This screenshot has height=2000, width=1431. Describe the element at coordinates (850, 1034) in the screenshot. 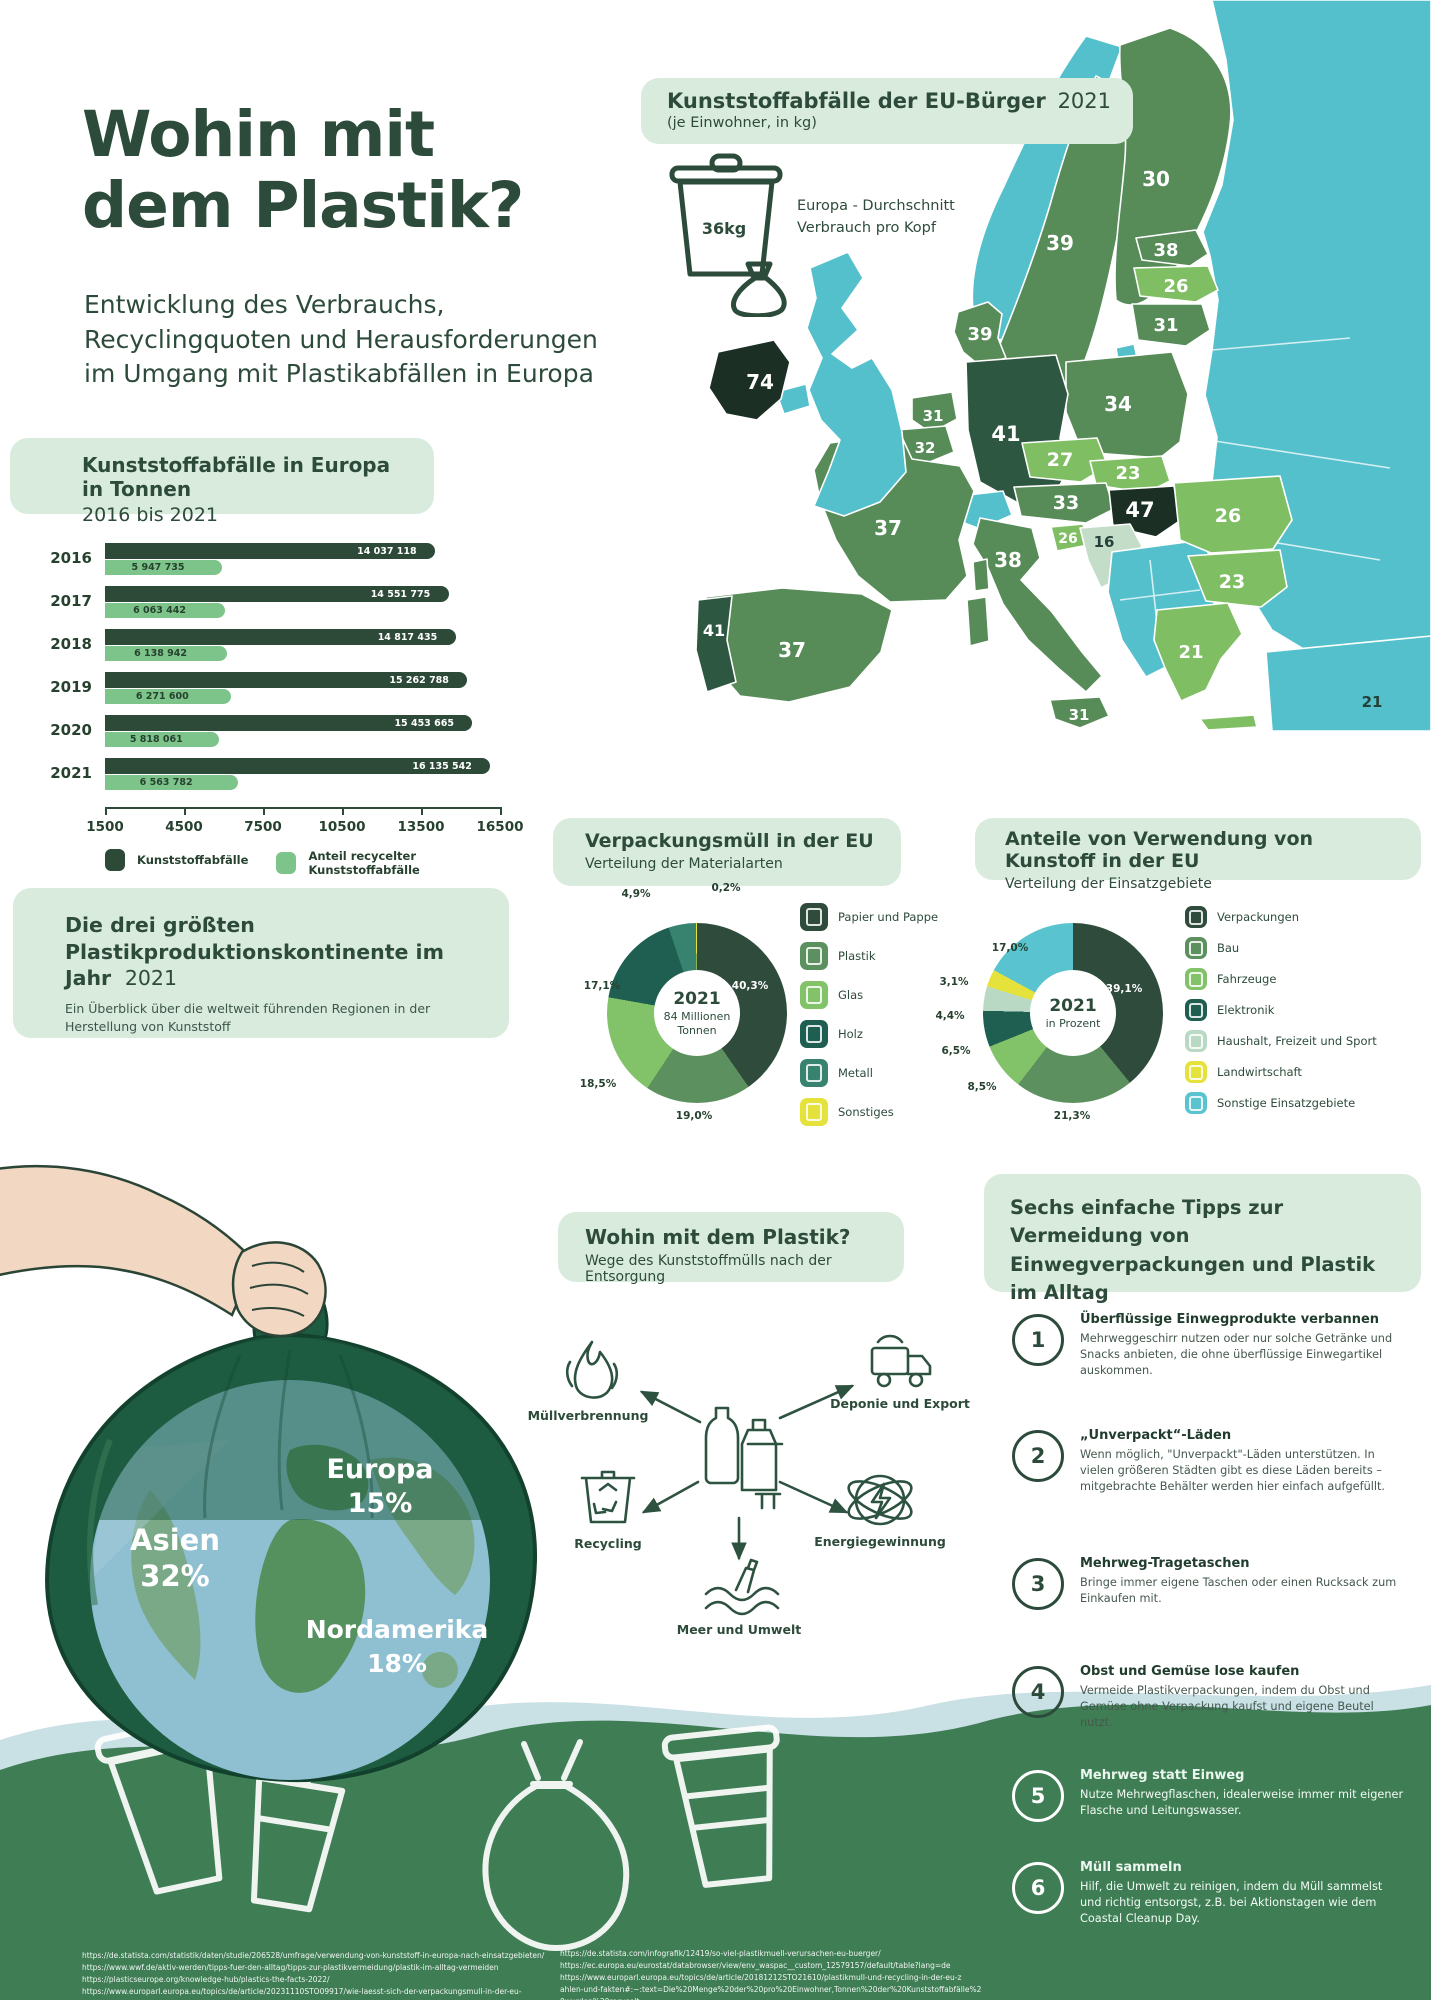

I see `legend-label: Holz` at that location.